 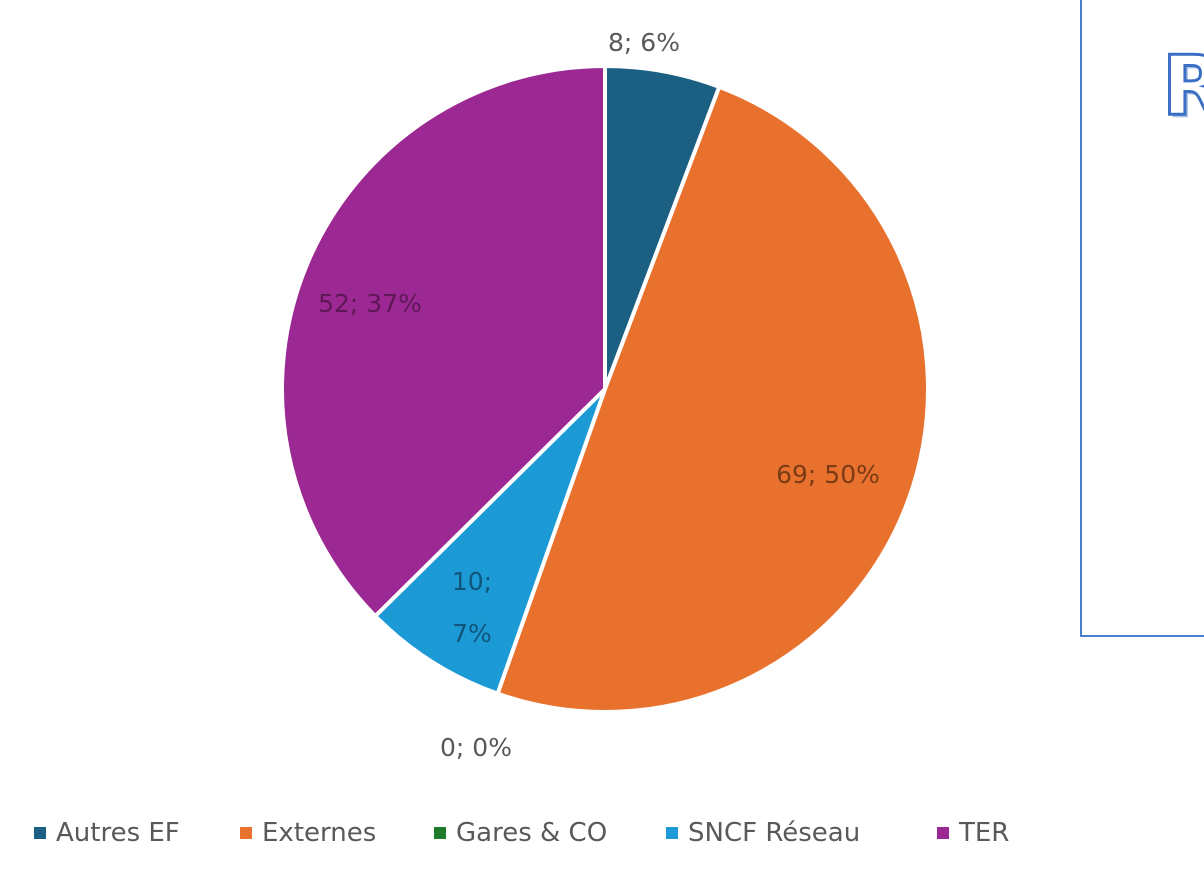 I want to click on data-label-ter: 52; 37%, so click(x=370, y=303).